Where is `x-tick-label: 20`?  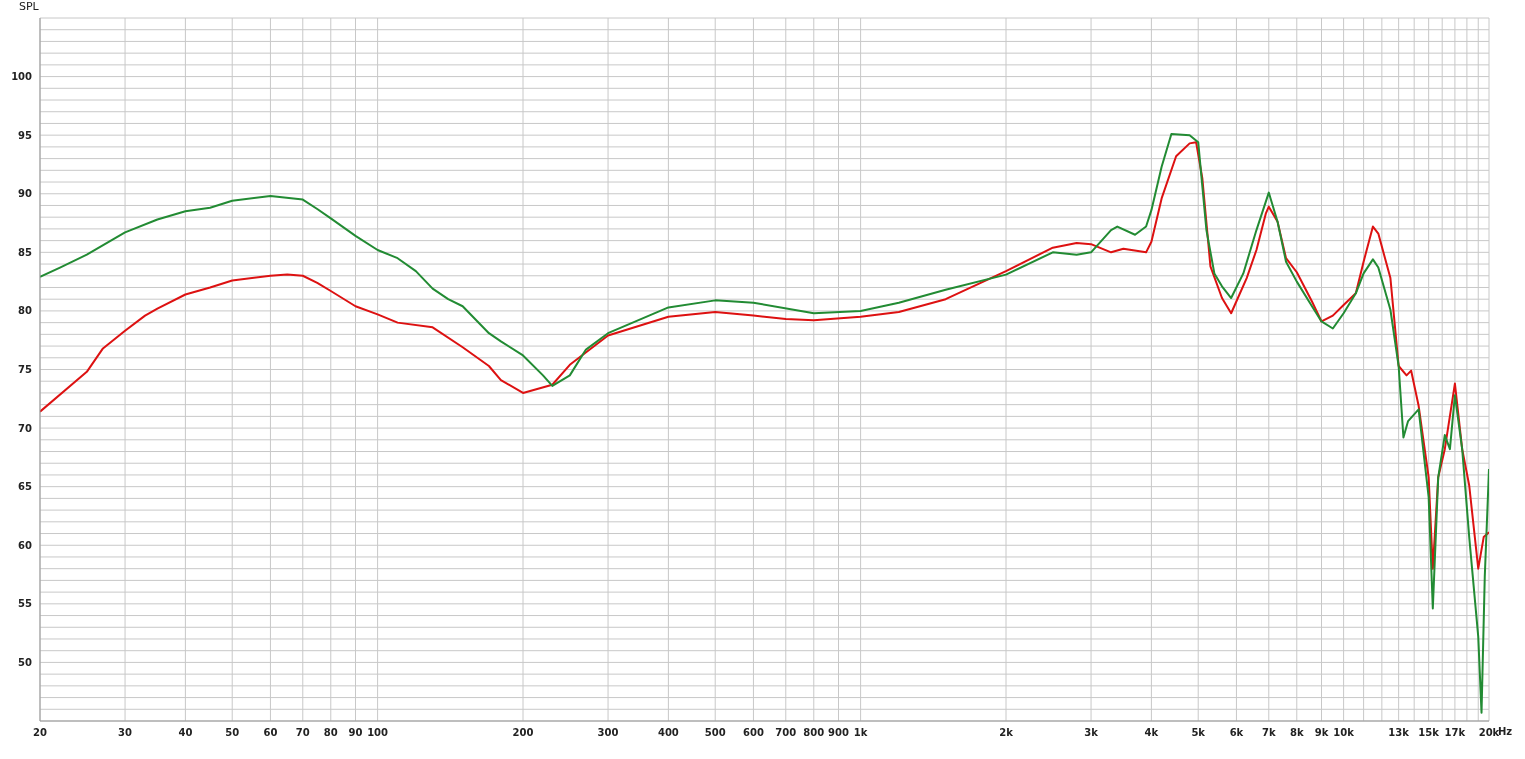 x-tick-label: 20 is located at coordinates (40, 733).